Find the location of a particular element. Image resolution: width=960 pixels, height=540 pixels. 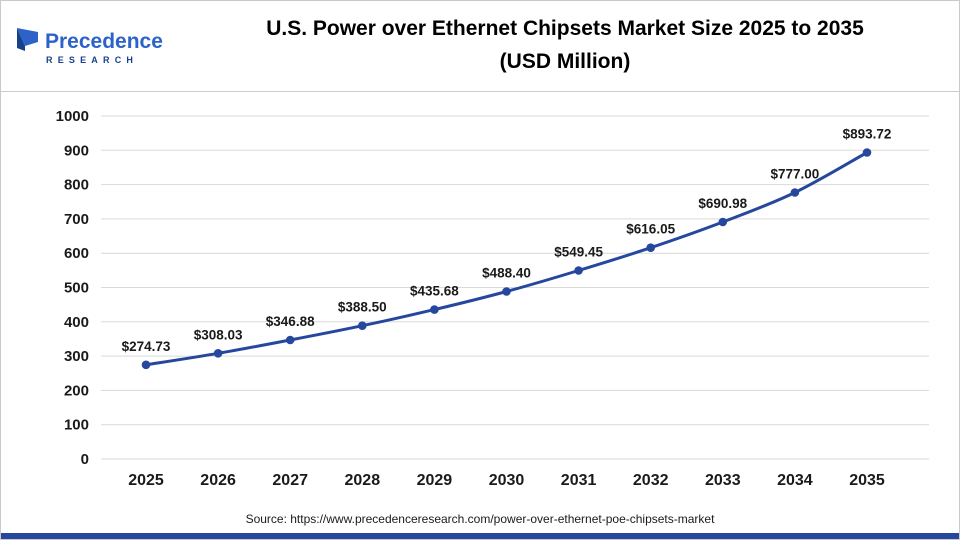

logo-name: Precedence is located at coordinates (104, 41).